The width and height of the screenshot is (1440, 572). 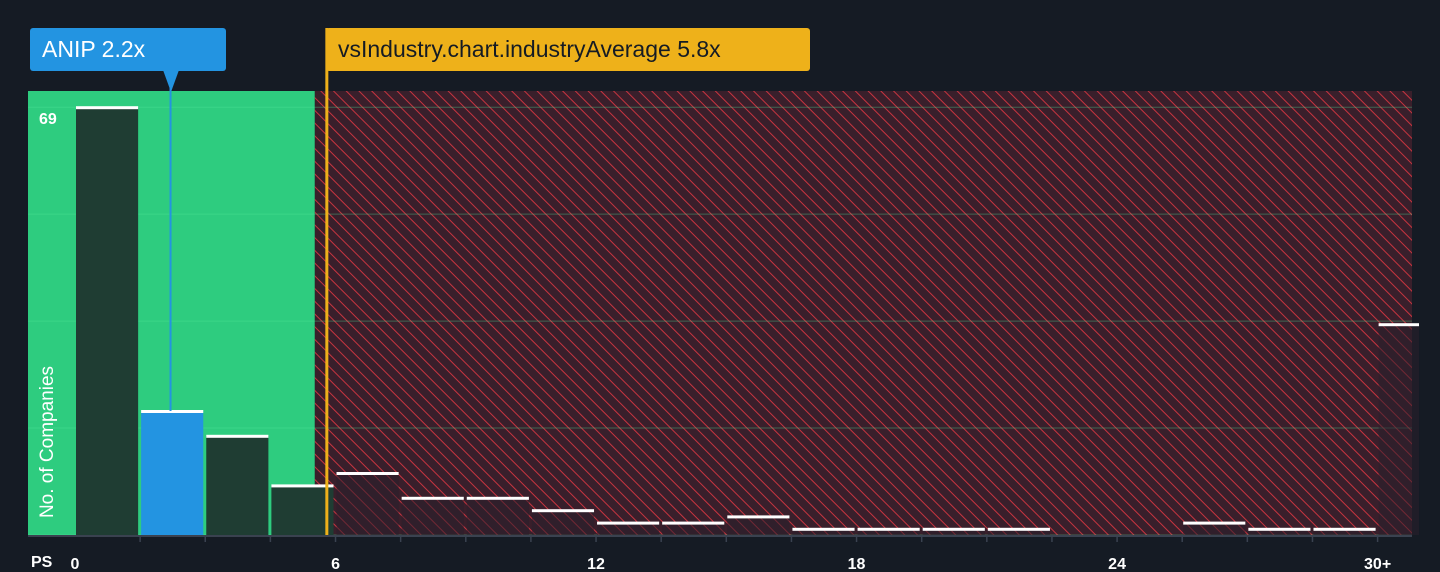 I want to click on x-tick-label: 30+, so click(x=1377, y=563).